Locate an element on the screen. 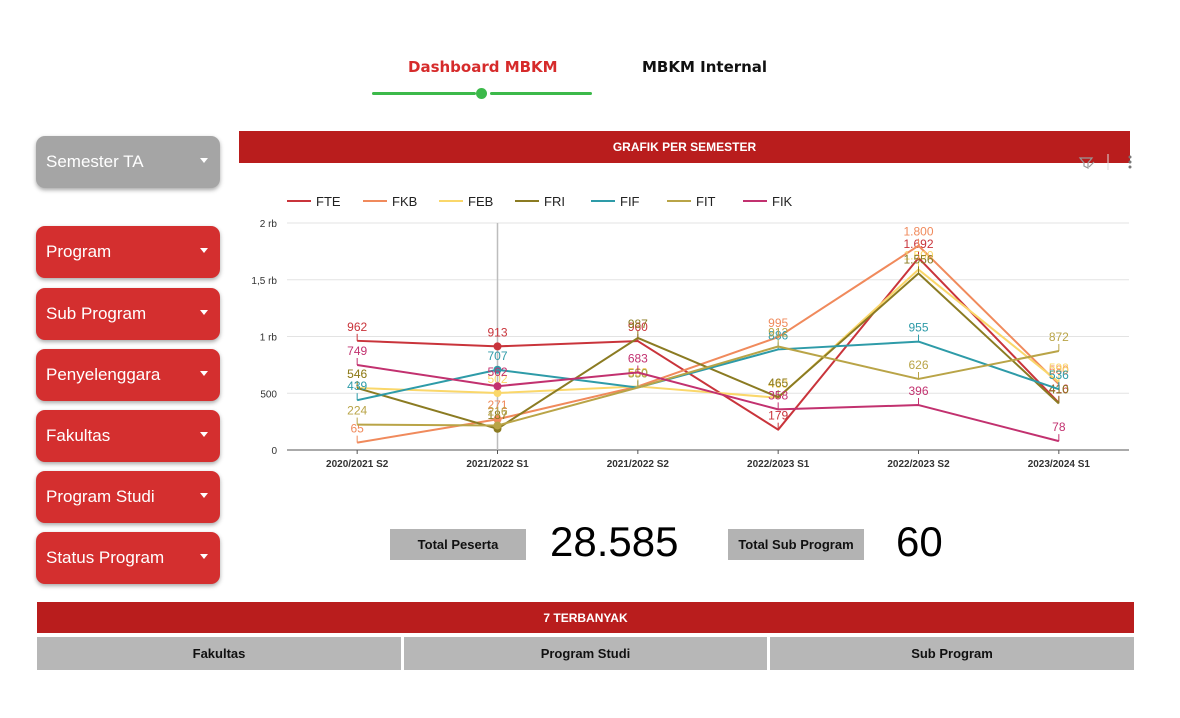 The height and width of the screenshot is (718, 1180). y-tick-label: 1,5 rb is located at coordinates (264, 281).